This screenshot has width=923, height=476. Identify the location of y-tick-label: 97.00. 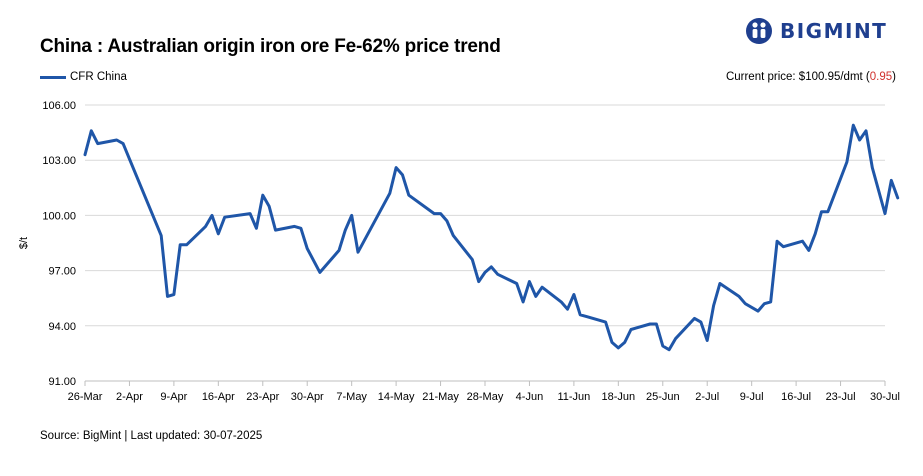
(62, 272).